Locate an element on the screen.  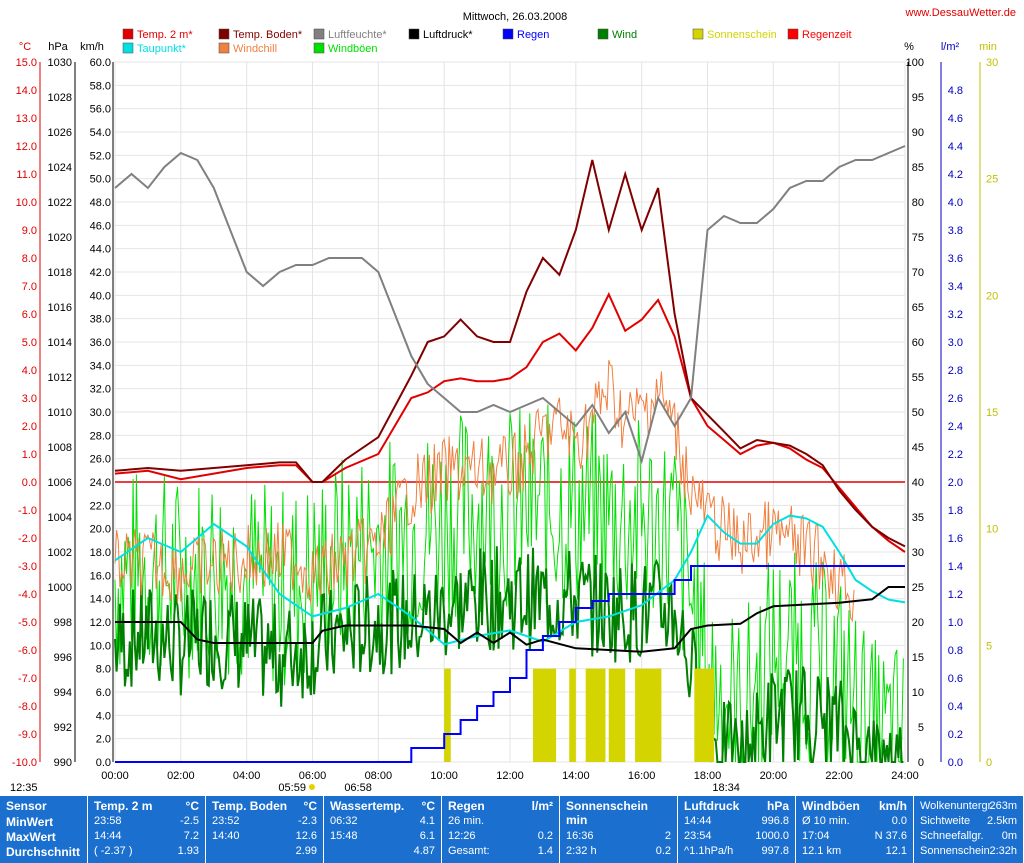
table-row: Schneefallgr. 0m is located at coordinates (968, 836).